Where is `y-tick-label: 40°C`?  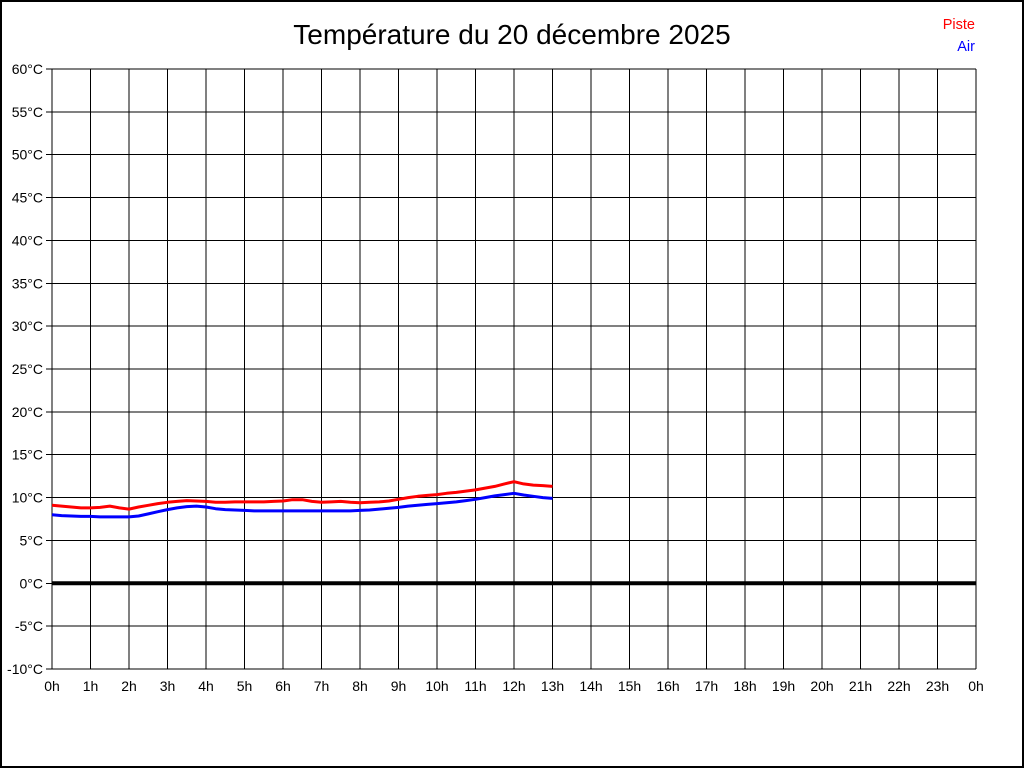 y-tick-label: 40°C is located at coordinates (27, 240).